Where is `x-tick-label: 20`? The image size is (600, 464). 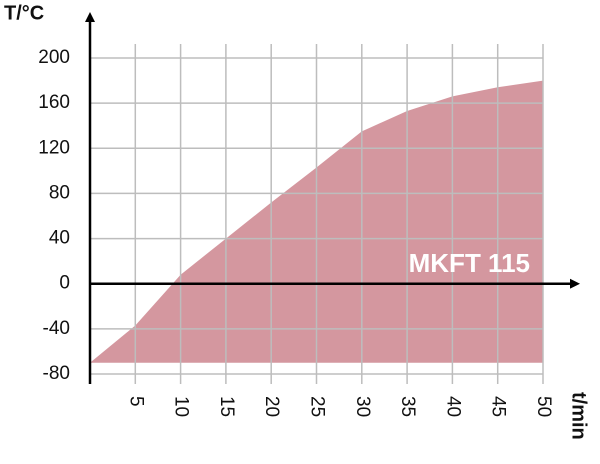
x-tick-label: 20 is located at coordinates (271, 406).